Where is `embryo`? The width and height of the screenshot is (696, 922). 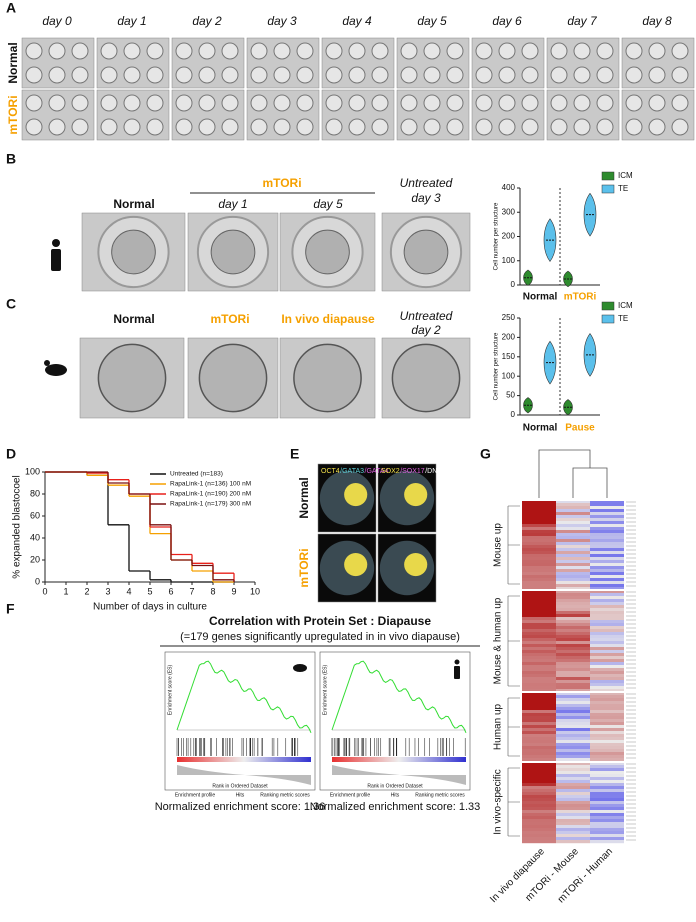
embryo is located at coordinates (426, 252).